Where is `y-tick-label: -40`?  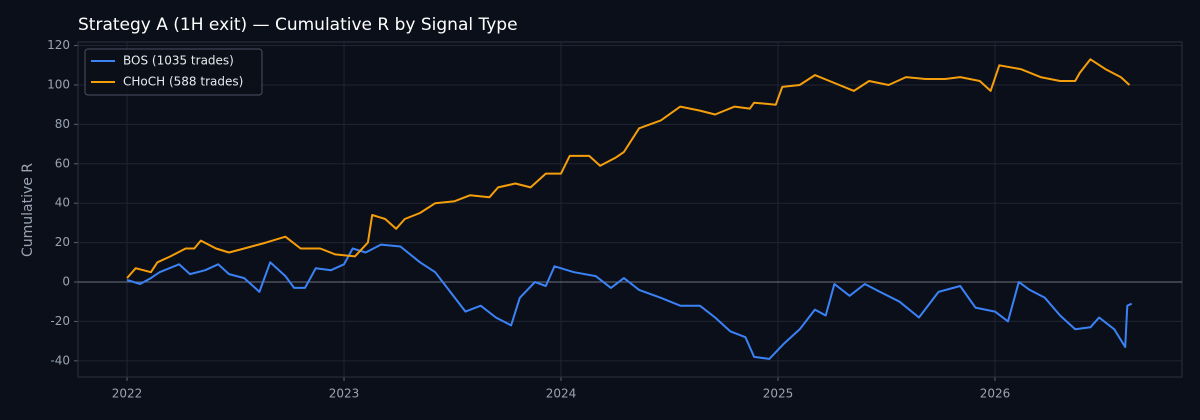 y-tick-label: -40 is located at coordinates (60, 360).